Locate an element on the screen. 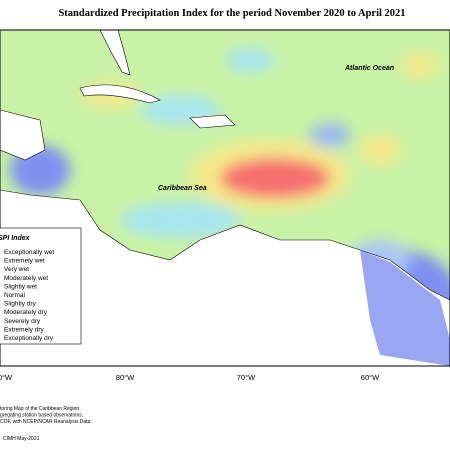  legend-item: Slightly wet is located at coordinates (20, 286).